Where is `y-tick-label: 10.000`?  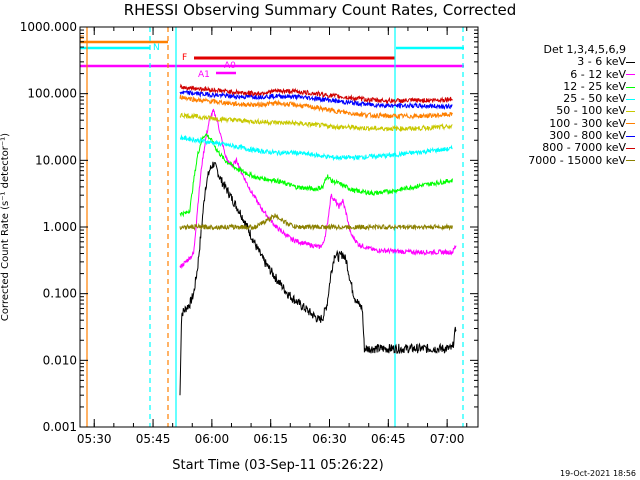
y-tick-label: 10.000 is located at coordinates (56, 160).